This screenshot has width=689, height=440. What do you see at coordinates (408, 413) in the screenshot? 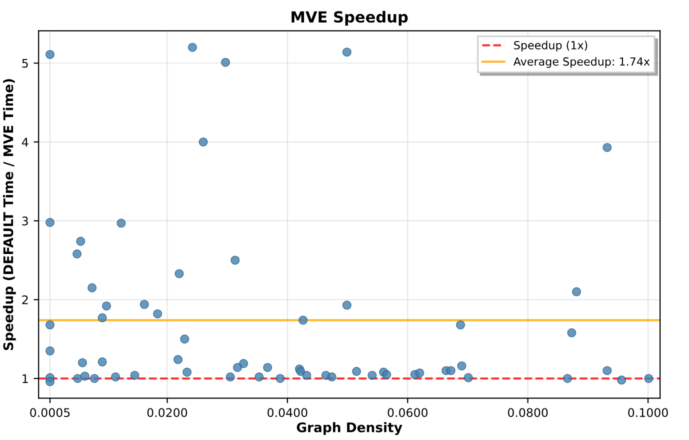
I see `x-tick-label: 0.0600` at bounding box center [408, 413].